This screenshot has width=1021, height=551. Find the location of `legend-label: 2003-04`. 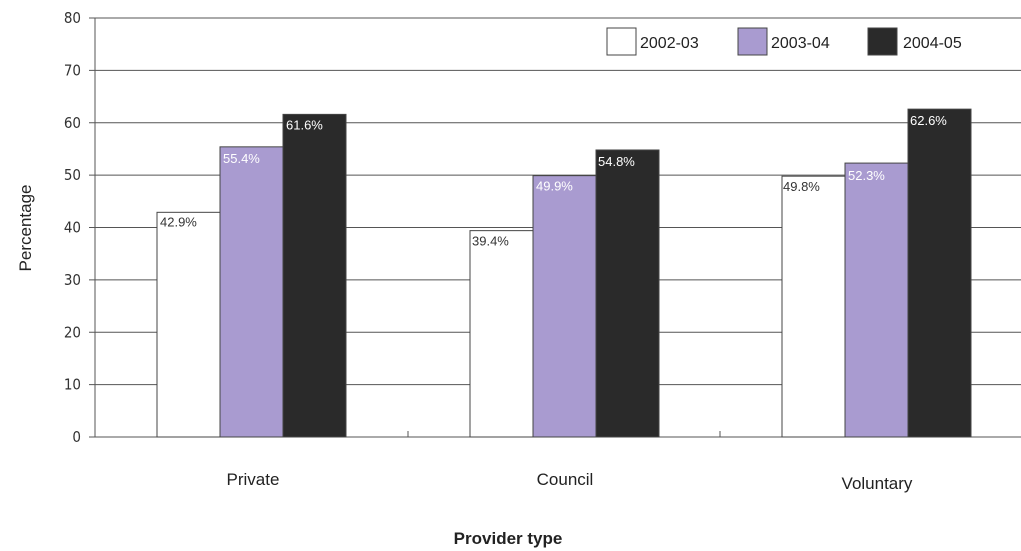

legend-label: 2003-04 is located at coordinates (800, 43).